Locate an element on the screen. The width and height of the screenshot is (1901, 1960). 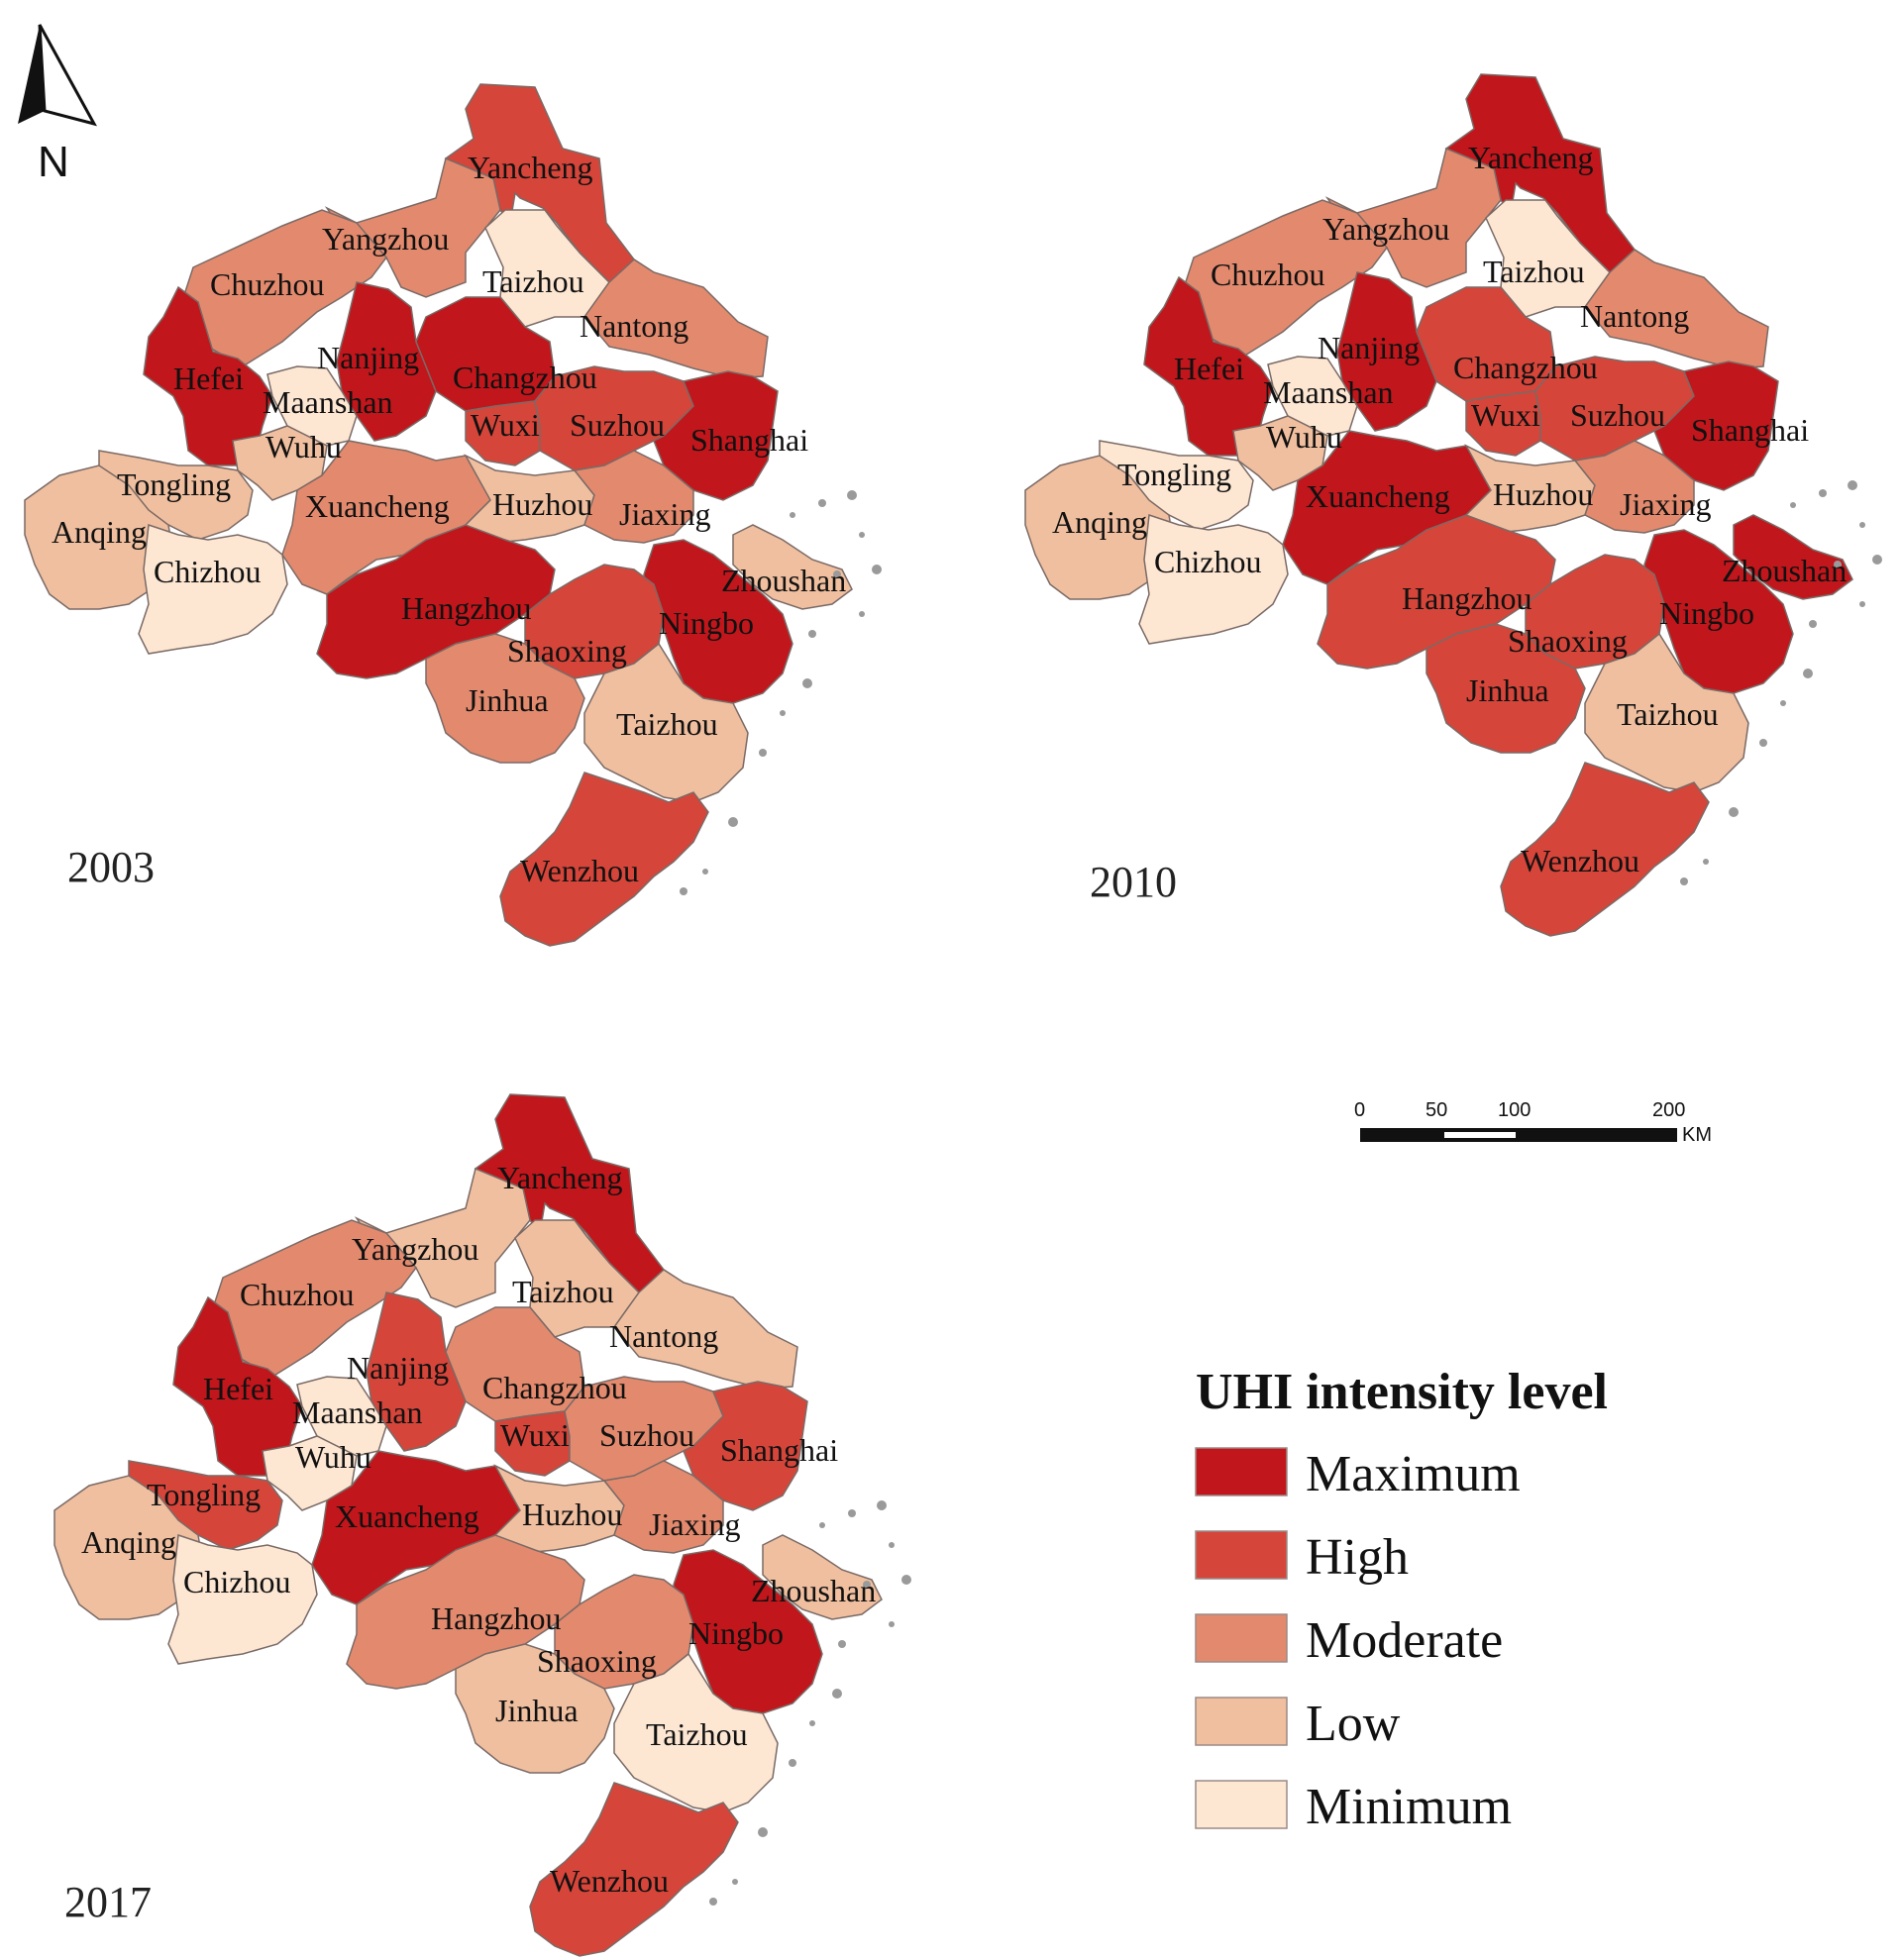
city-label-xuancheng: Xuancheng is located at coordinates (1378, 496).